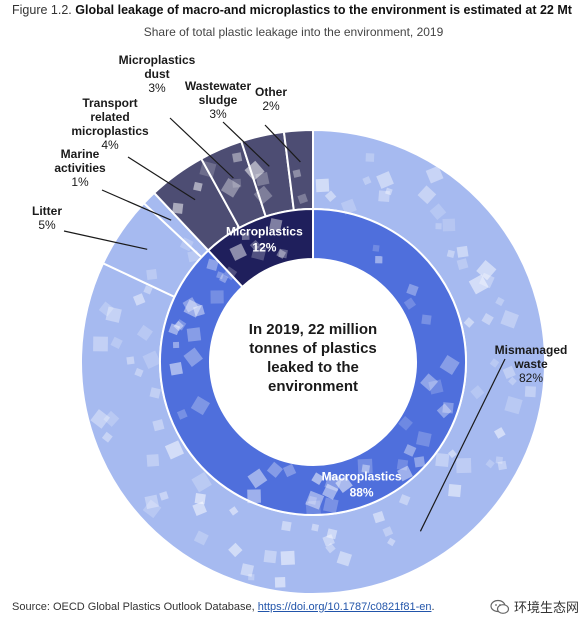 Image resolution: width=587 pixels, height=623 pixels. I want to click on outer-label-other: Other, so click(271, 92).